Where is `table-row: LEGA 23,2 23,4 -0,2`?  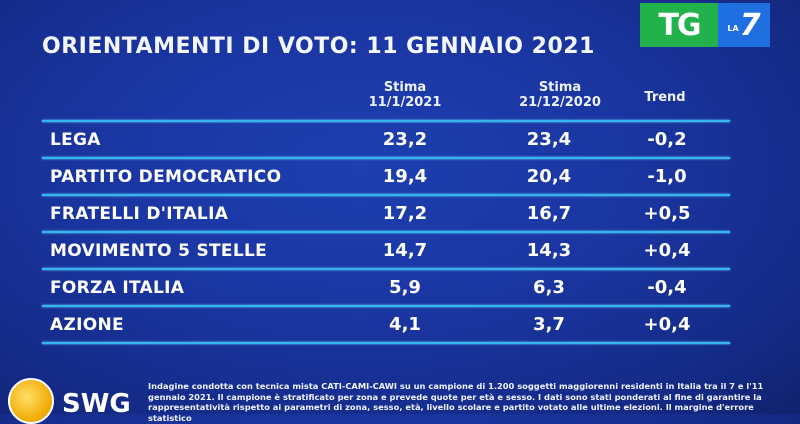 table-row: LEGA 23,2 23,4 -0,2 is located at coordinates (386, 141).